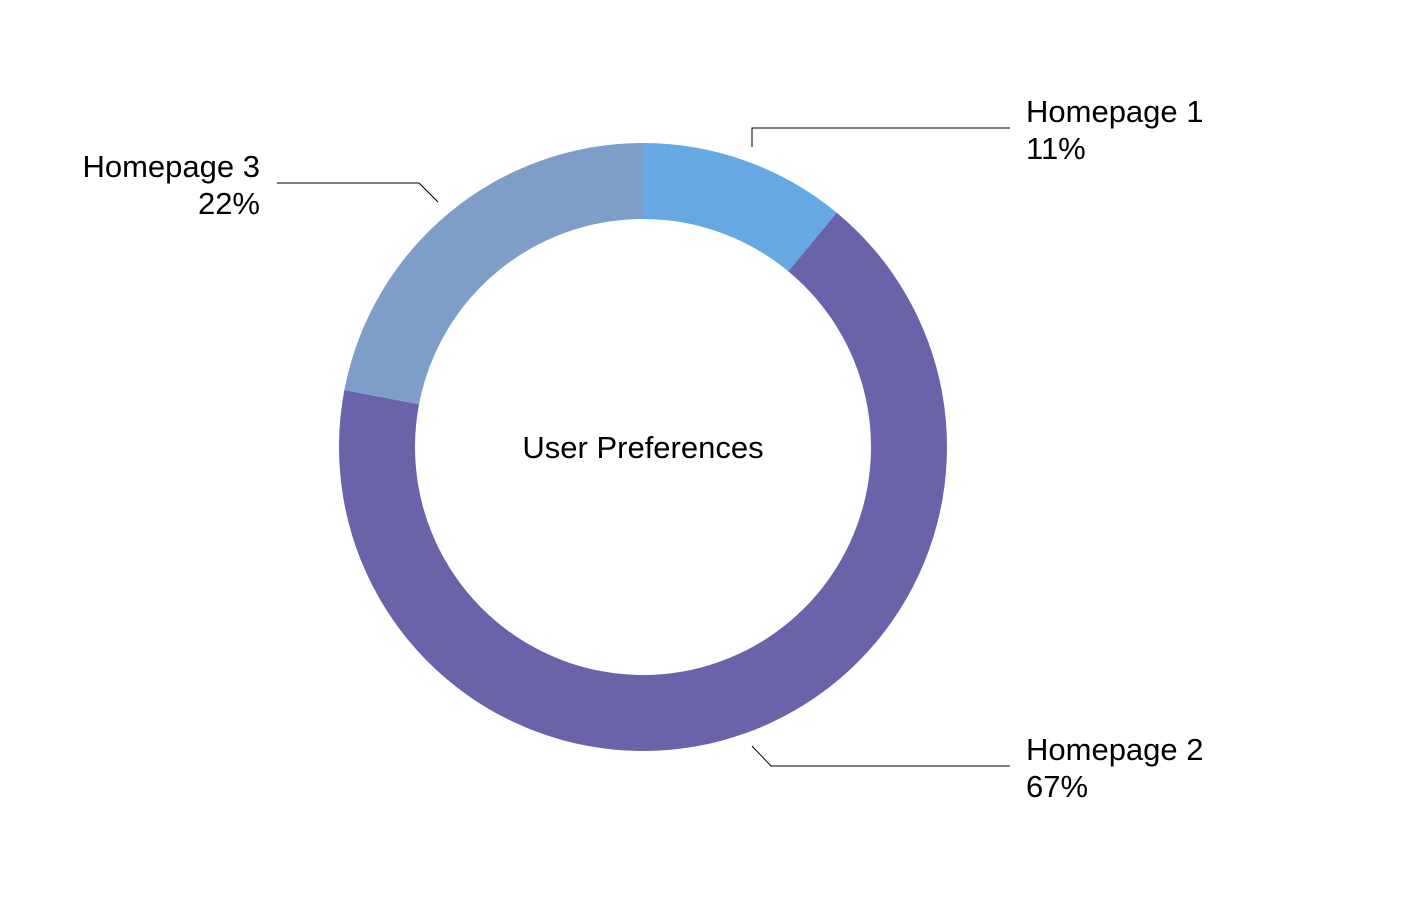  What do you see at coordinates (229, 203) in the screenshot?
I see `slice-percent-label: 22%` at bounding box center [229, 203].